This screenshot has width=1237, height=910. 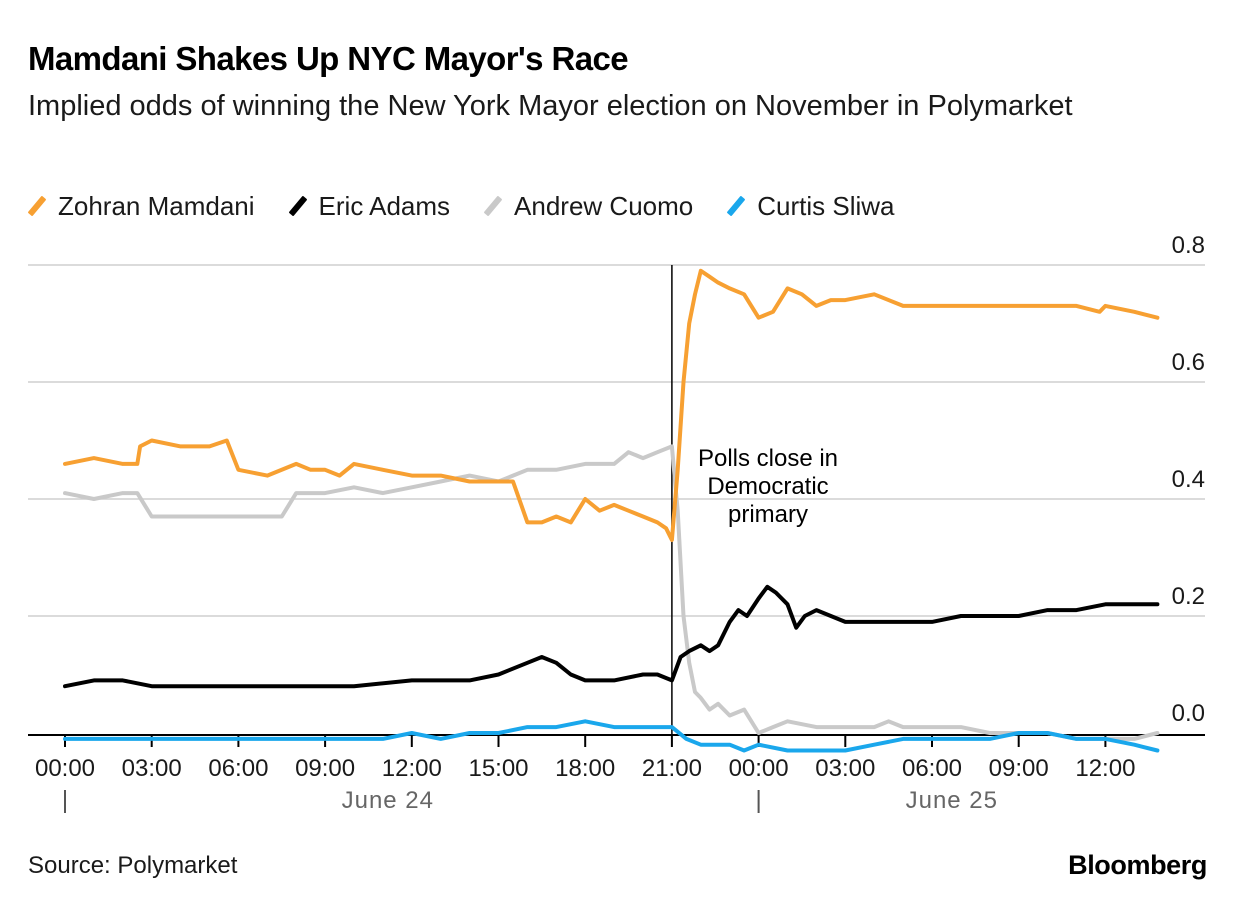 What do you see at coordinates (1137, 865) in the screenshot?
I see `brand-logo: Bloomberg` at bounding box center [1137, 865].